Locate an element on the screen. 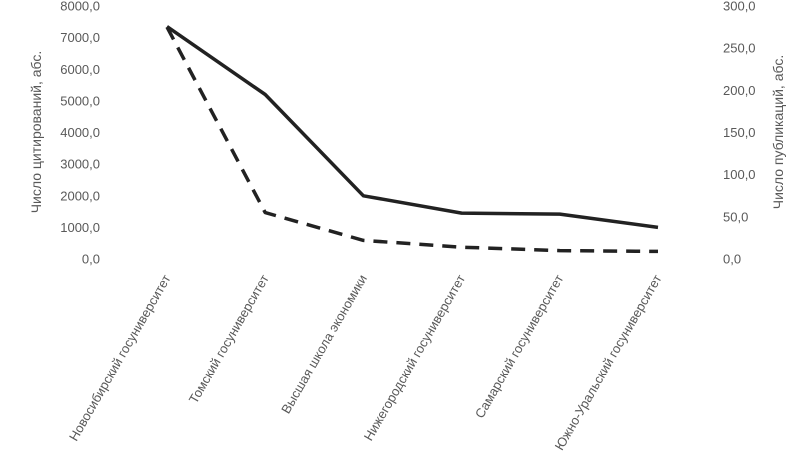 The image size is (790, 455). left-tick-label: 0,0 is located at coordinates (91, 259).